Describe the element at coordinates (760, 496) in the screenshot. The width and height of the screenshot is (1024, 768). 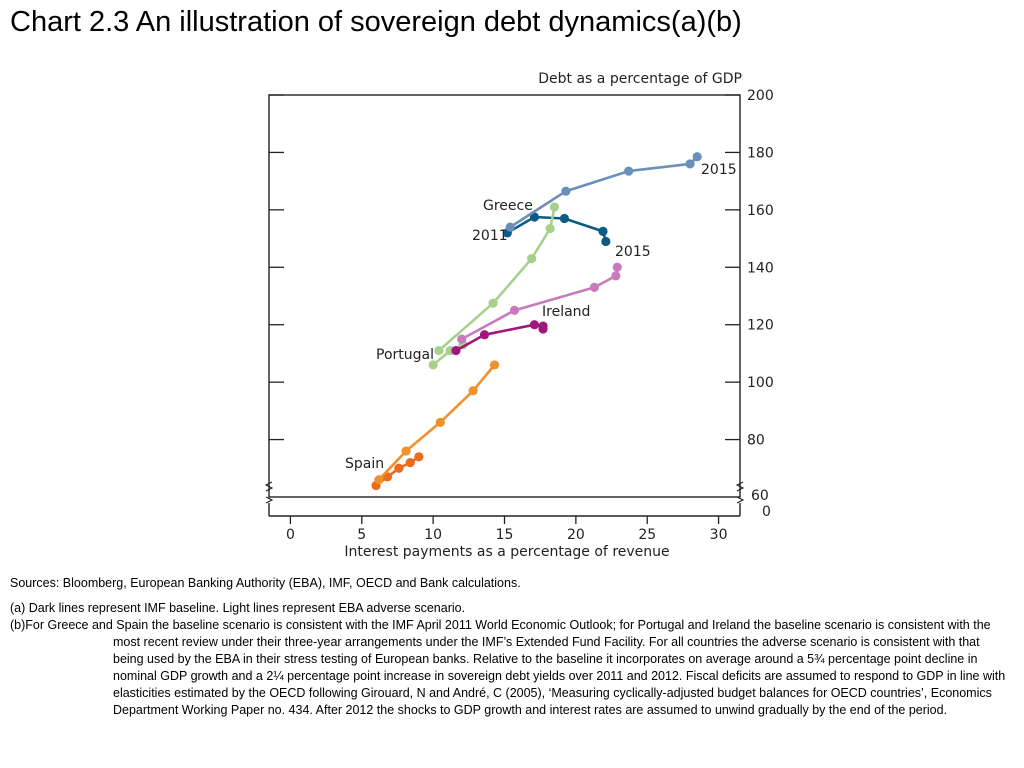
I see `y-break-label-upper: 60` at that location.